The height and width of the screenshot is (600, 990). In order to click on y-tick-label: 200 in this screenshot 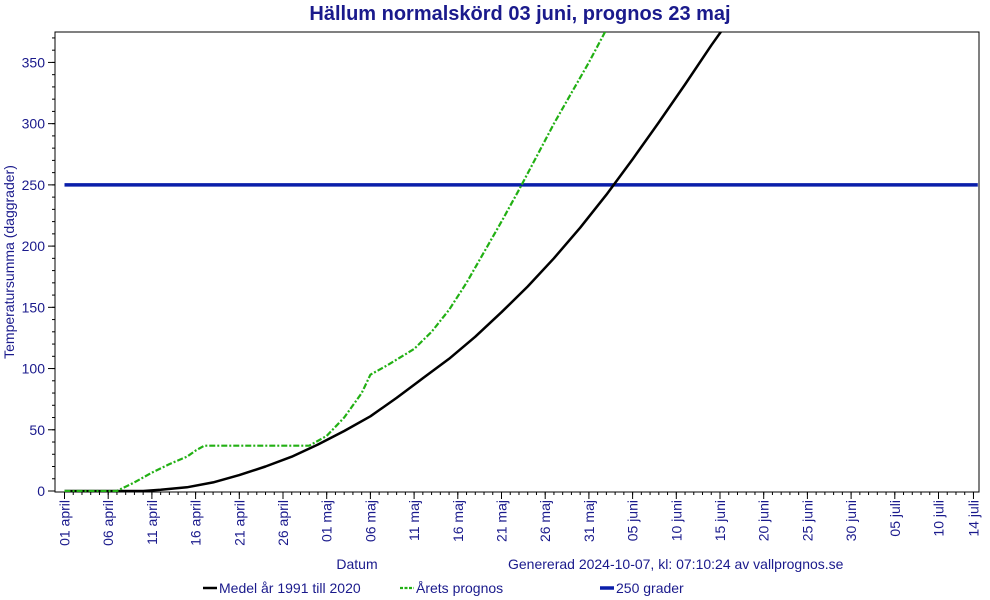, I will do `click(34, 246)`.